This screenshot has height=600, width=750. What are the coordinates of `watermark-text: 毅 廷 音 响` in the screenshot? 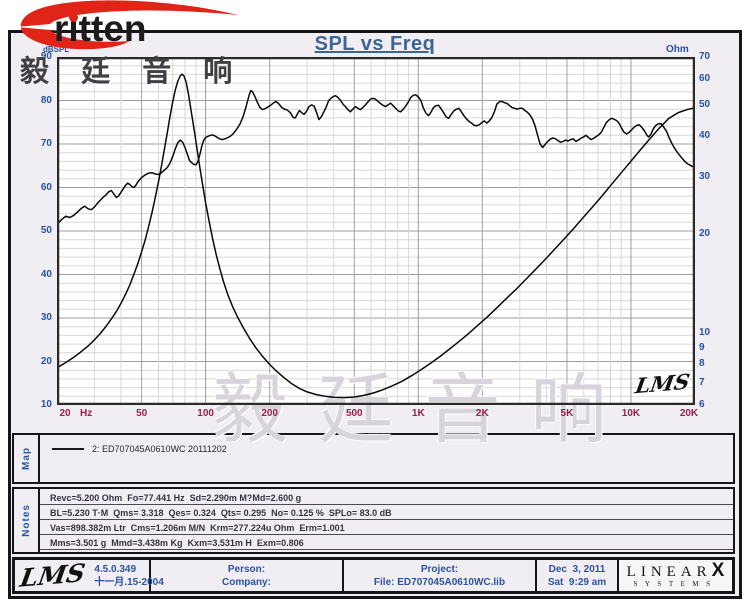 It's located at (411, 409).